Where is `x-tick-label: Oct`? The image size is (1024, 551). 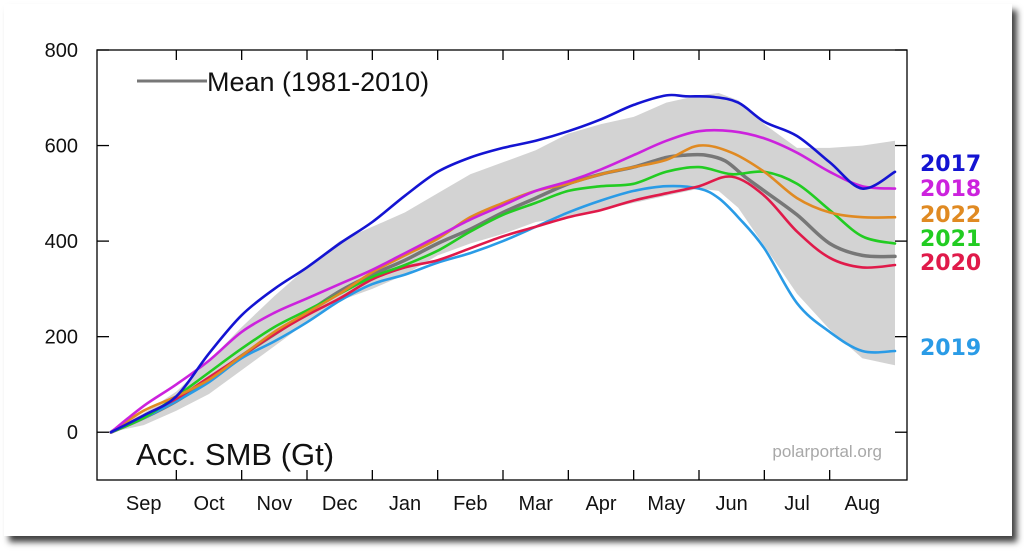
x-tick-label: Oct is located at coordinates (209, 504).